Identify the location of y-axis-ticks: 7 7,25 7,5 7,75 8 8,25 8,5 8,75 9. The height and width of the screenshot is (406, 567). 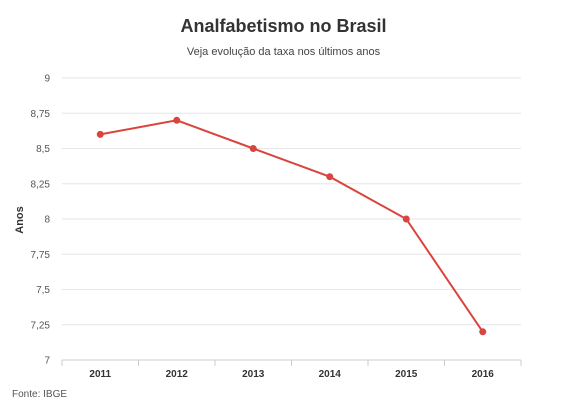
(41, 220).